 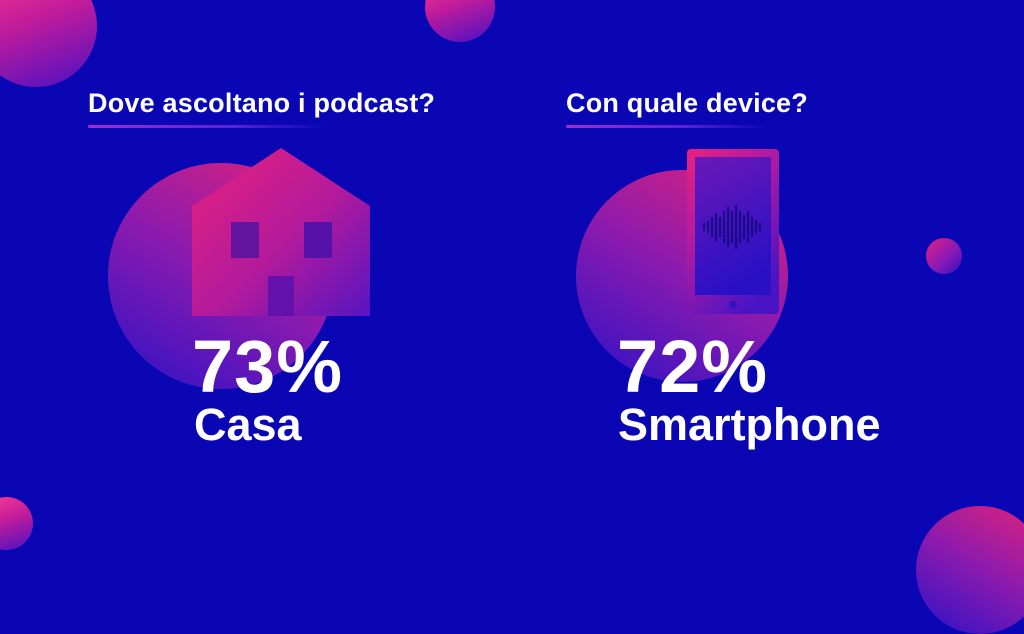 I want to click on smartphone-icon, so click(x=733, y=231).